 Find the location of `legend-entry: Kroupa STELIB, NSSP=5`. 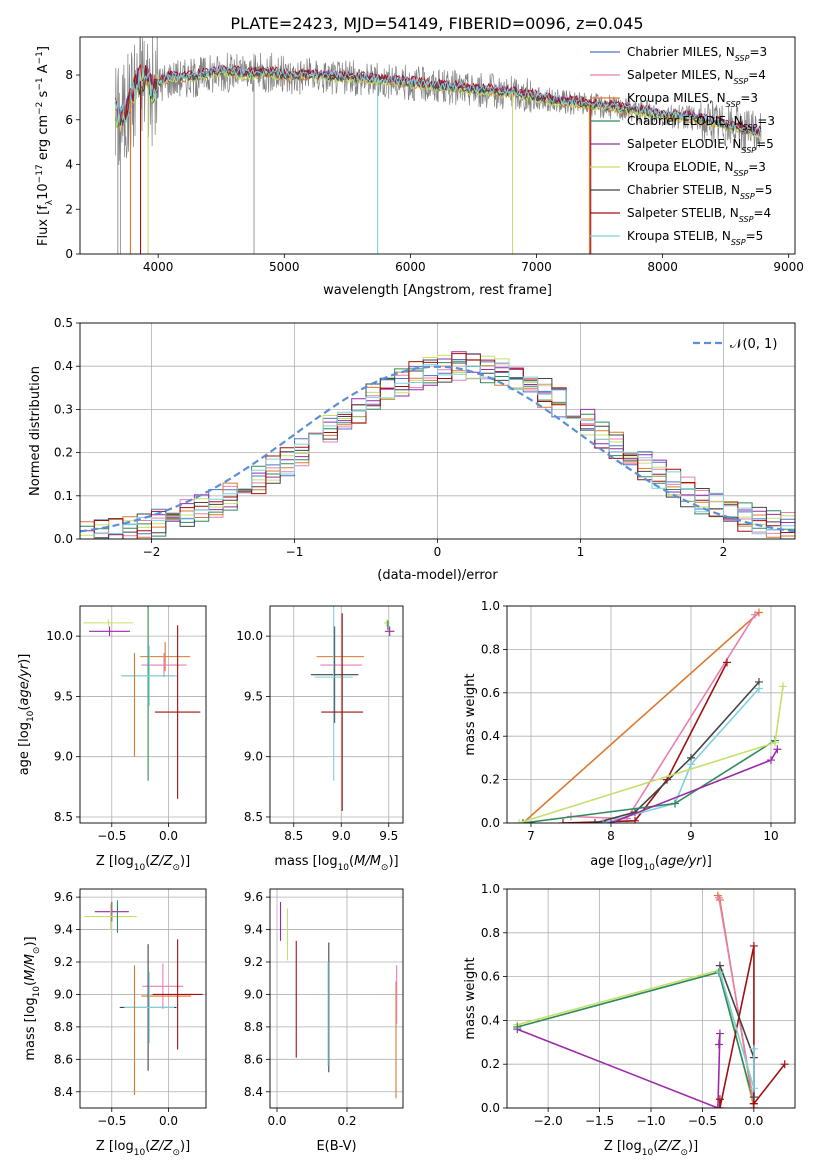

legend-entry: Kroupa STELIB, NSSP=5 is located at coordinates (695, 238).